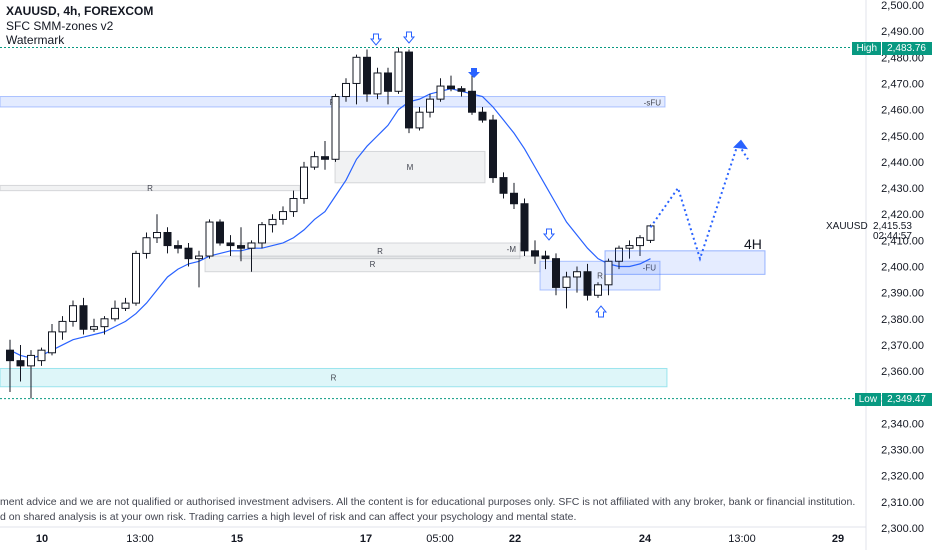 This screenshot has height=555, width=932. Describe the element at coordinates (902, 372) in the screenshot. I see `y-tick-label: 2,360.00` at that location.